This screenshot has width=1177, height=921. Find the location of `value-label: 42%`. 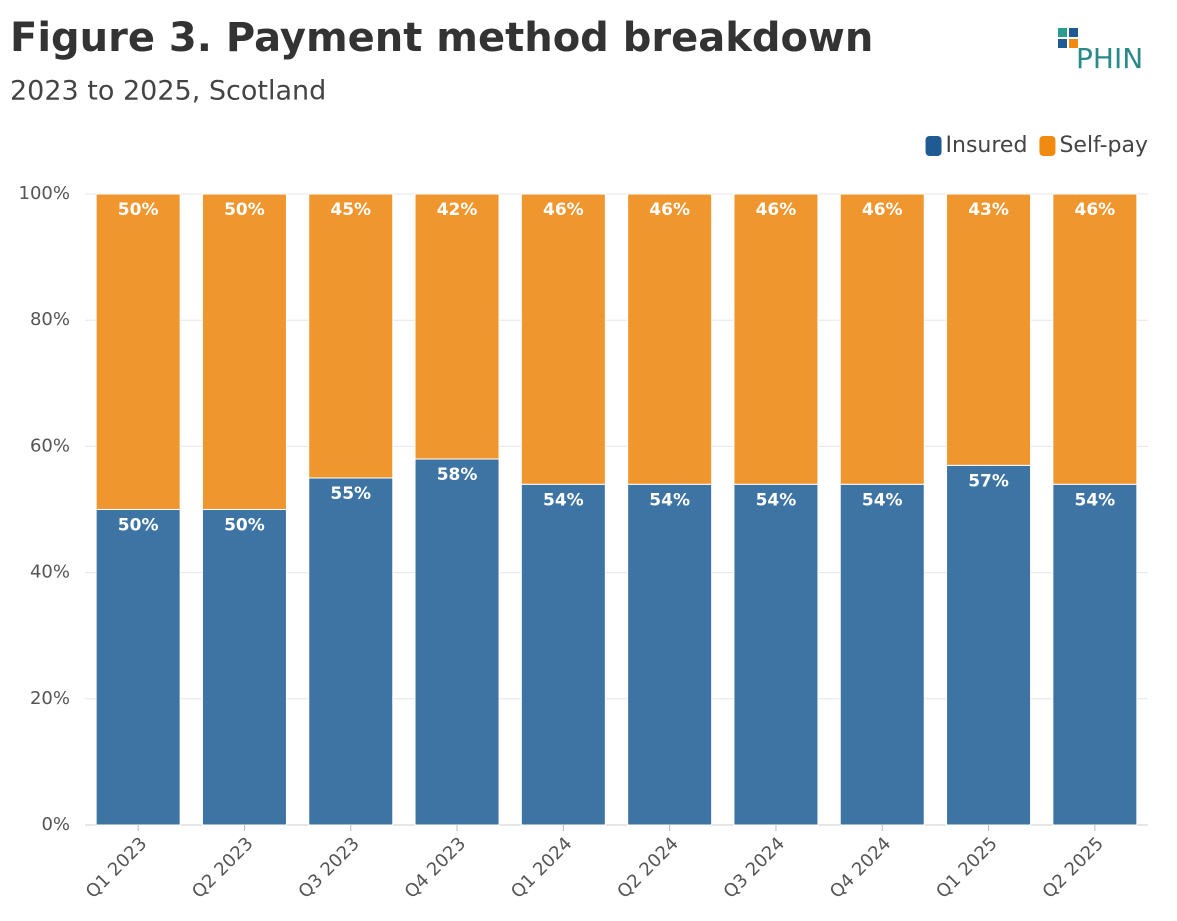

value-label: 42% is located at coordinates (457, 210).